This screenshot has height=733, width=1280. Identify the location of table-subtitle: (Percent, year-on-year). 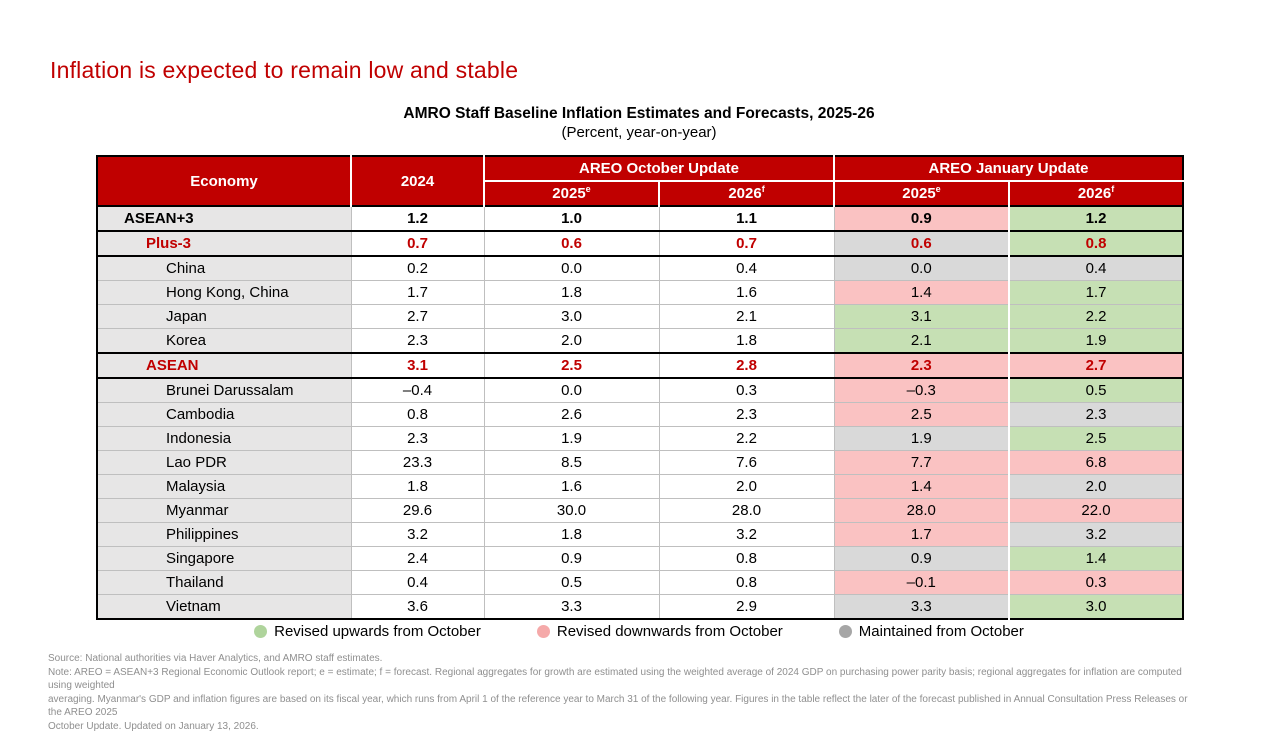
(639, 132).